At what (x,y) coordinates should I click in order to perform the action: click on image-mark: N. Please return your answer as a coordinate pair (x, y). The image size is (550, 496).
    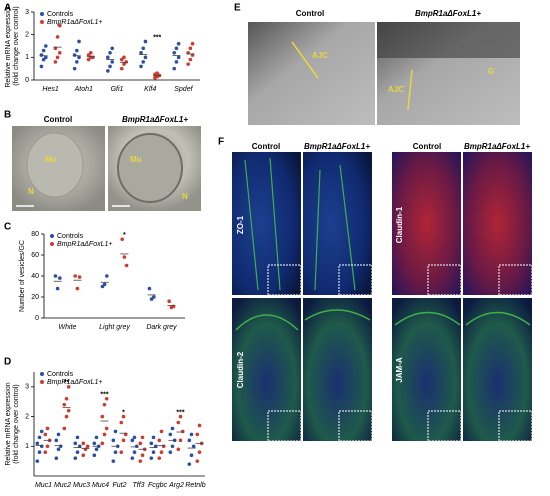
    Looking at the image, I should click on (185, 196).